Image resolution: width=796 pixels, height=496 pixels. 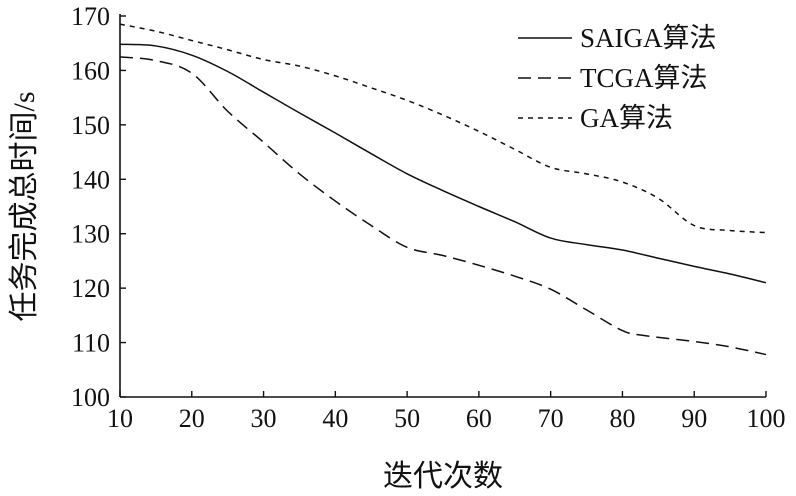 I want to click on x-axis-title: 迭代次数, so click(x=443, y=476).